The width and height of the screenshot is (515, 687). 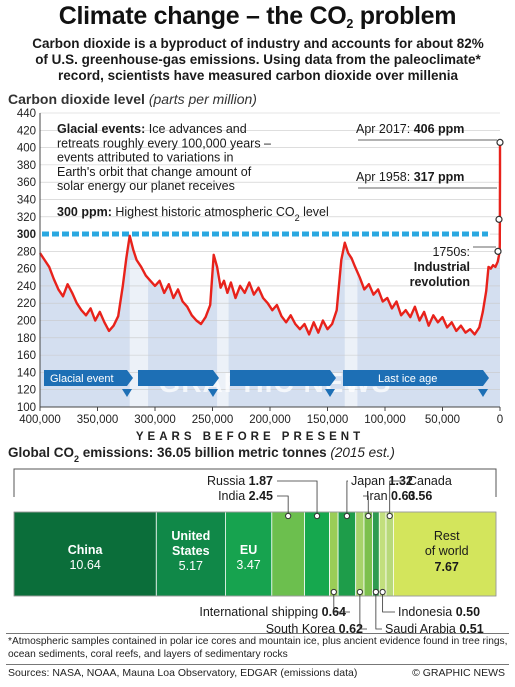 I want to click on eu-label: EU, so click(x=248, y=550).